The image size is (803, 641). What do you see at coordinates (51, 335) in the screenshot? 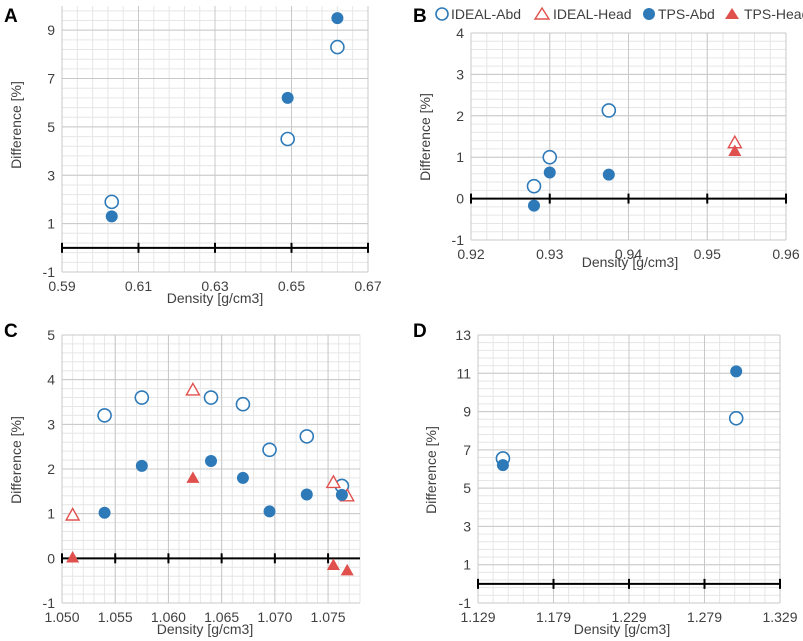
I see `panel-c-y-tick-label-6: 5` at bounding box center [51, 335].